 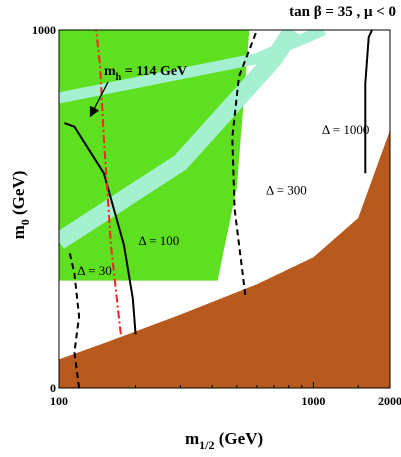 What do you see at coordinates (286, 190) in the screenshot?
I see `contour-label-3: Δ = 300` at bounding box center [286, 190].